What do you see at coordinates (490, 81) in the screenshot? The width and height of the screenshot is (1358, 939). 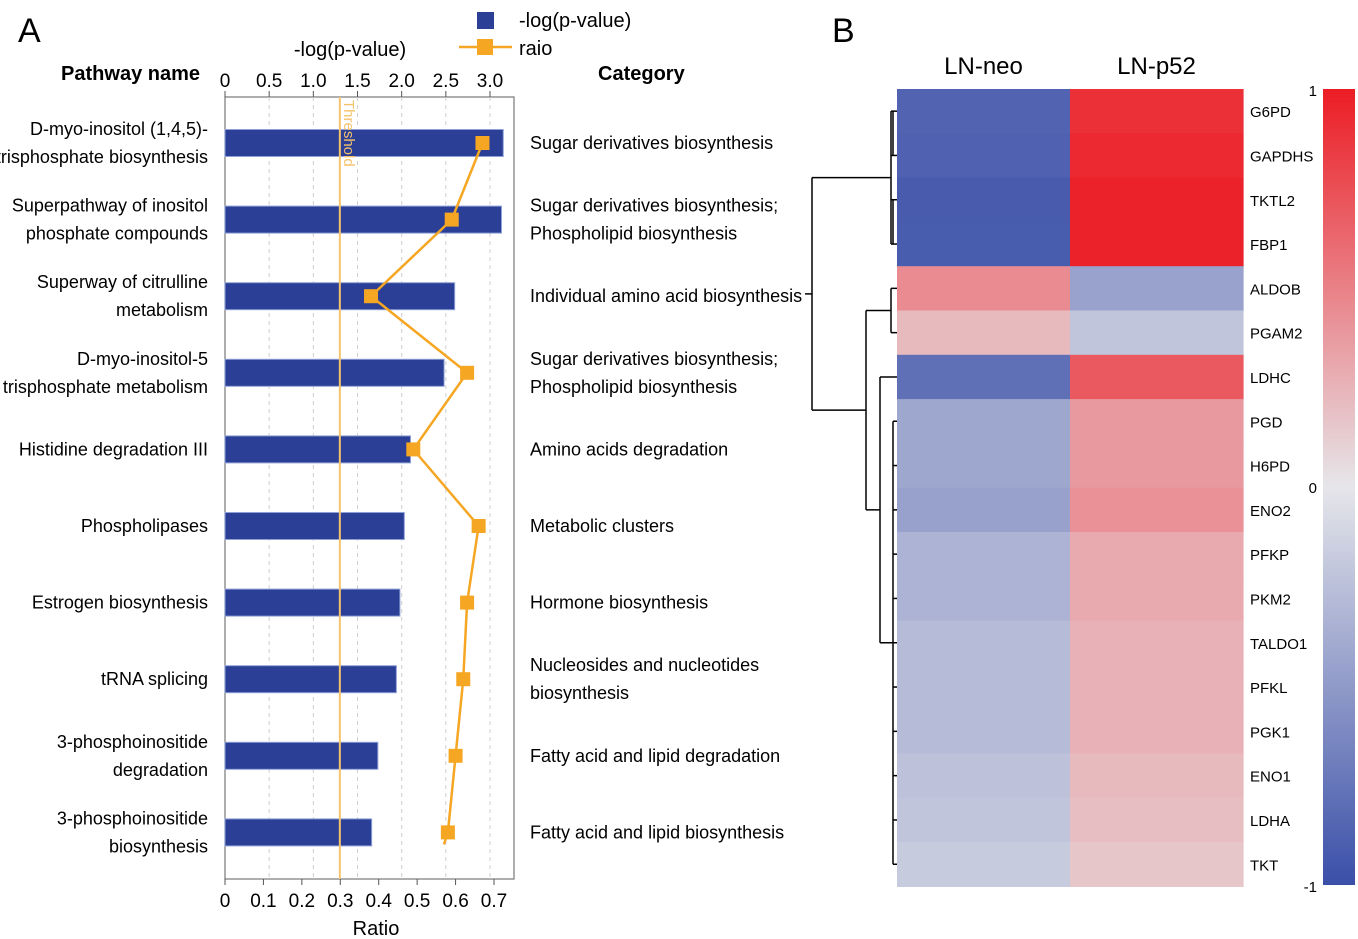 I see `top-tick-label: 3.0` at bounding box center [490, 81].